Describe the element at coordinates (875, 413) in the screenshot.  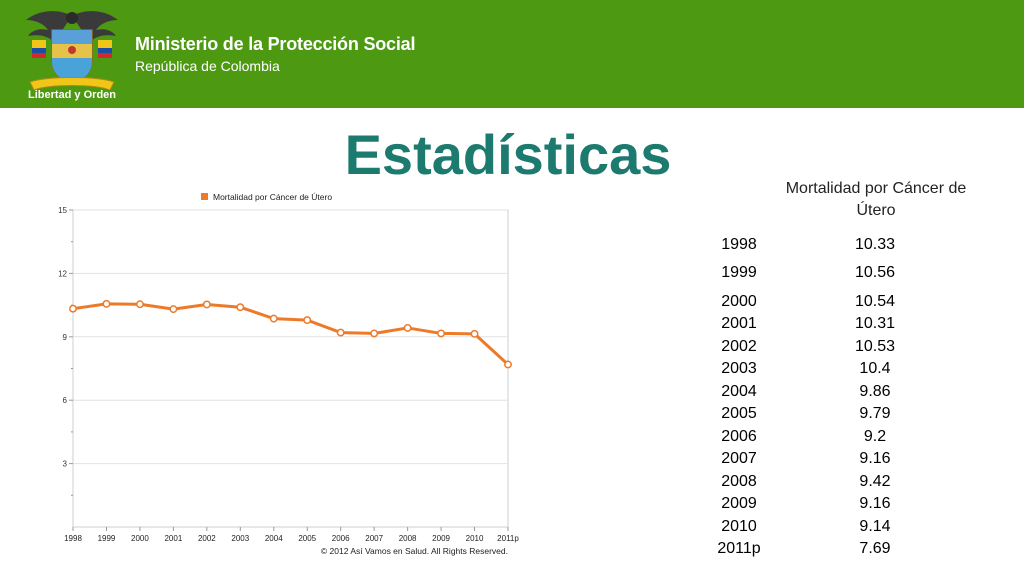
I see `table-value: 9.79` at that location.